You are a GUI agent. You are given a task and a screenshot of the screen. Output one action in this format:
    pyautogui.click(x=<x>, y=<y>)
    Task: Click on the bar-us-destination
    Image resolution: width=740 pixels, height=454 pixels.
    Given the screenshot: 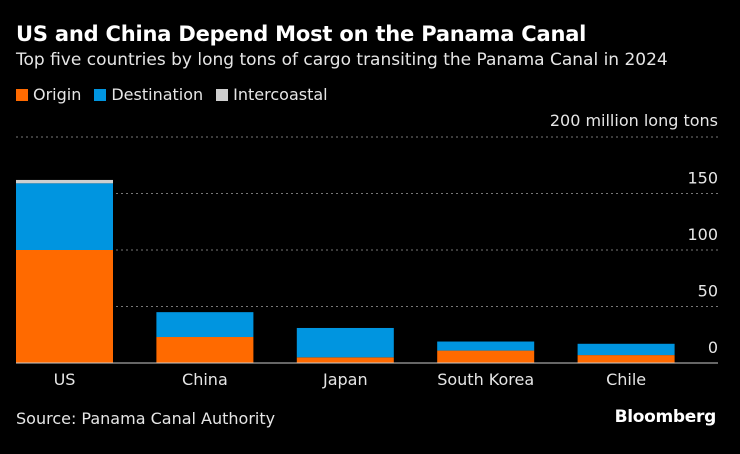 What is the action you would take?
    pyautogui.click(x=64, y=216)
    